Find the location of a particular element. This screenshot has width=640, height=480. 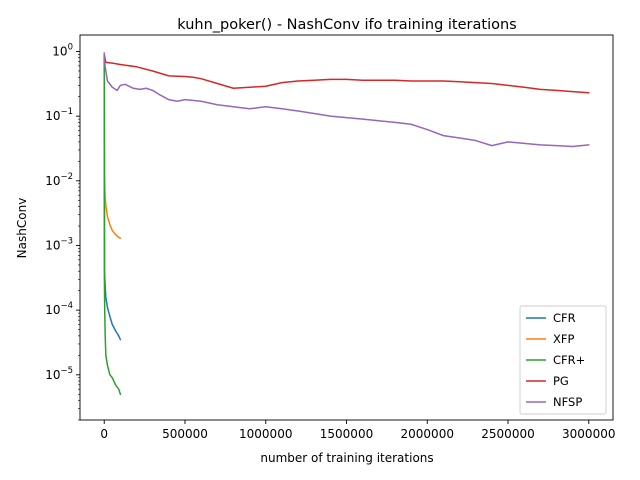

x-tick-label: 0 is located at coordinates (104, 434).